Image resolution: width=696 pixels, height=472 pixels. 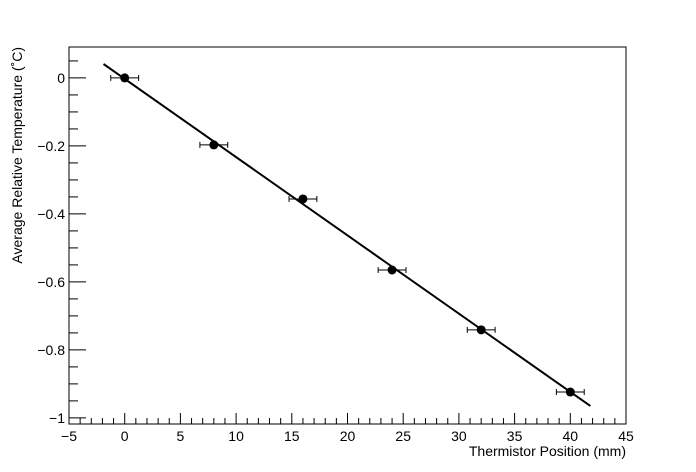 I want to click on x-tick-label: 25, so click(x=403, y=436).